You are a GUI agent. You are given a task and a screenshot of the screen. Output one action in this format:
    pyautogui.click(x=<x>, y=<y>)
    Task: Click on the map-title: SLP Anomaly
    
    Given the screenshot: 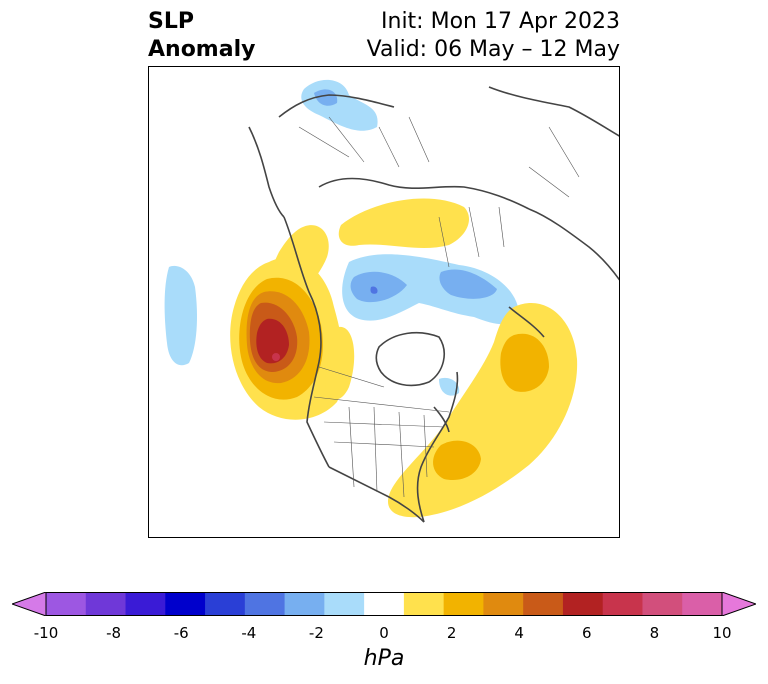 What is the action you would take?
    pyautogui.click(x=201, y=36)
    